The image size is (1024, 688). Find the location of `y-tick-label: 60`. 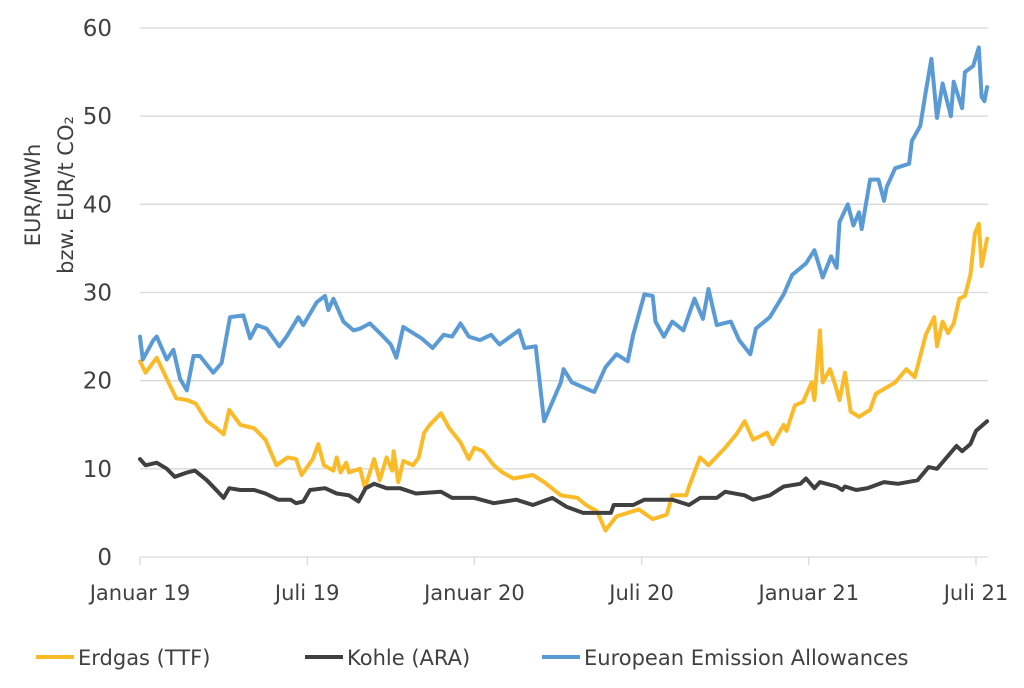

y-tick-label: 60 is located at coordinates (97, 29).